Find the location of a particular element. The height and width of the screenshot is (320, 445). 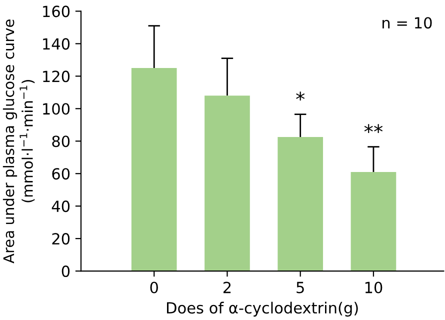

y-tick-label: 0 is located at coordinates (66, 272).